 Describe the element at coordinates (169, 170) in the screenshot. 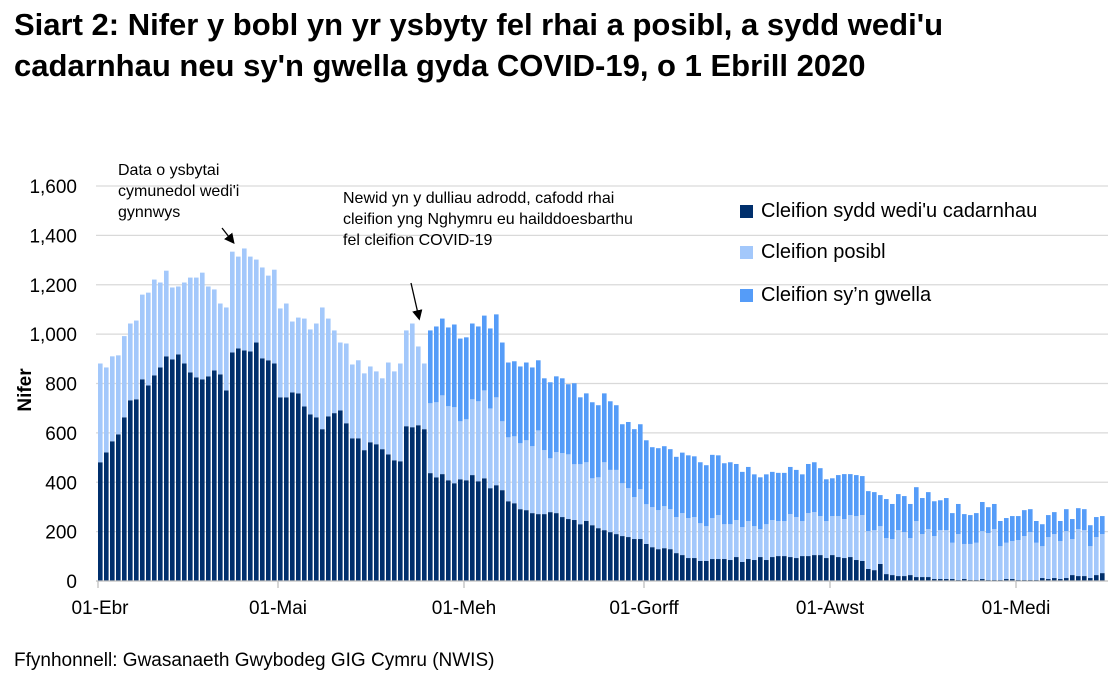

I see `annotation-line: Data o ysbytai` at that location.